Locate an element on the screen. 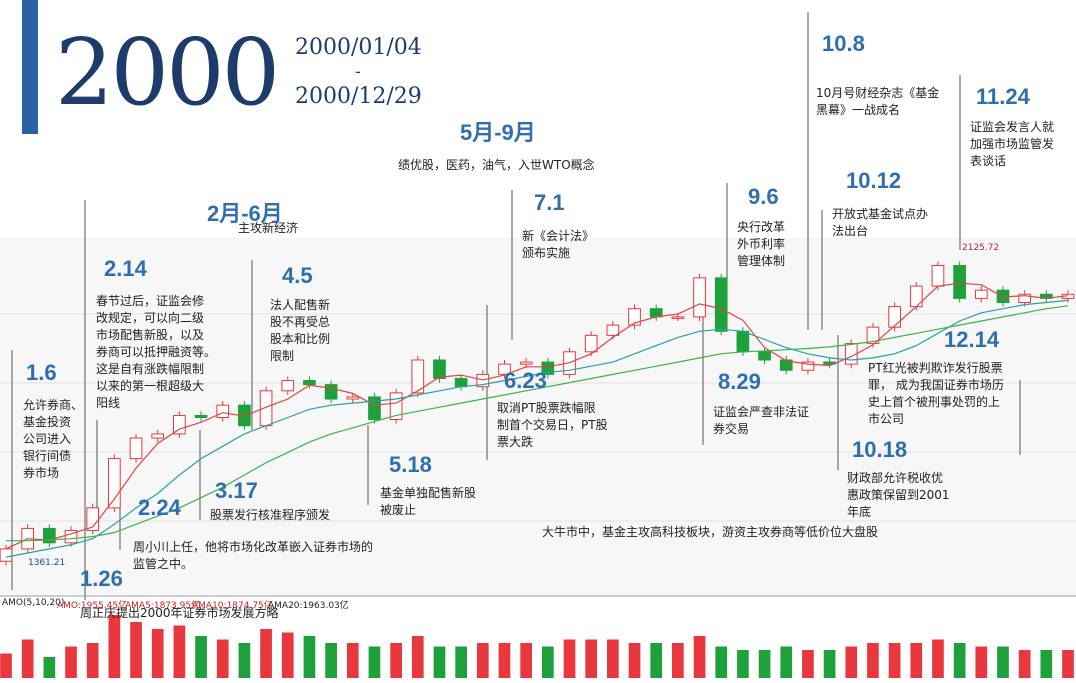 This screenshot has height=683, width=1076. event-text: 绩优股，医药，油气，入世WTO概念 is located at coordinates (496, 165).